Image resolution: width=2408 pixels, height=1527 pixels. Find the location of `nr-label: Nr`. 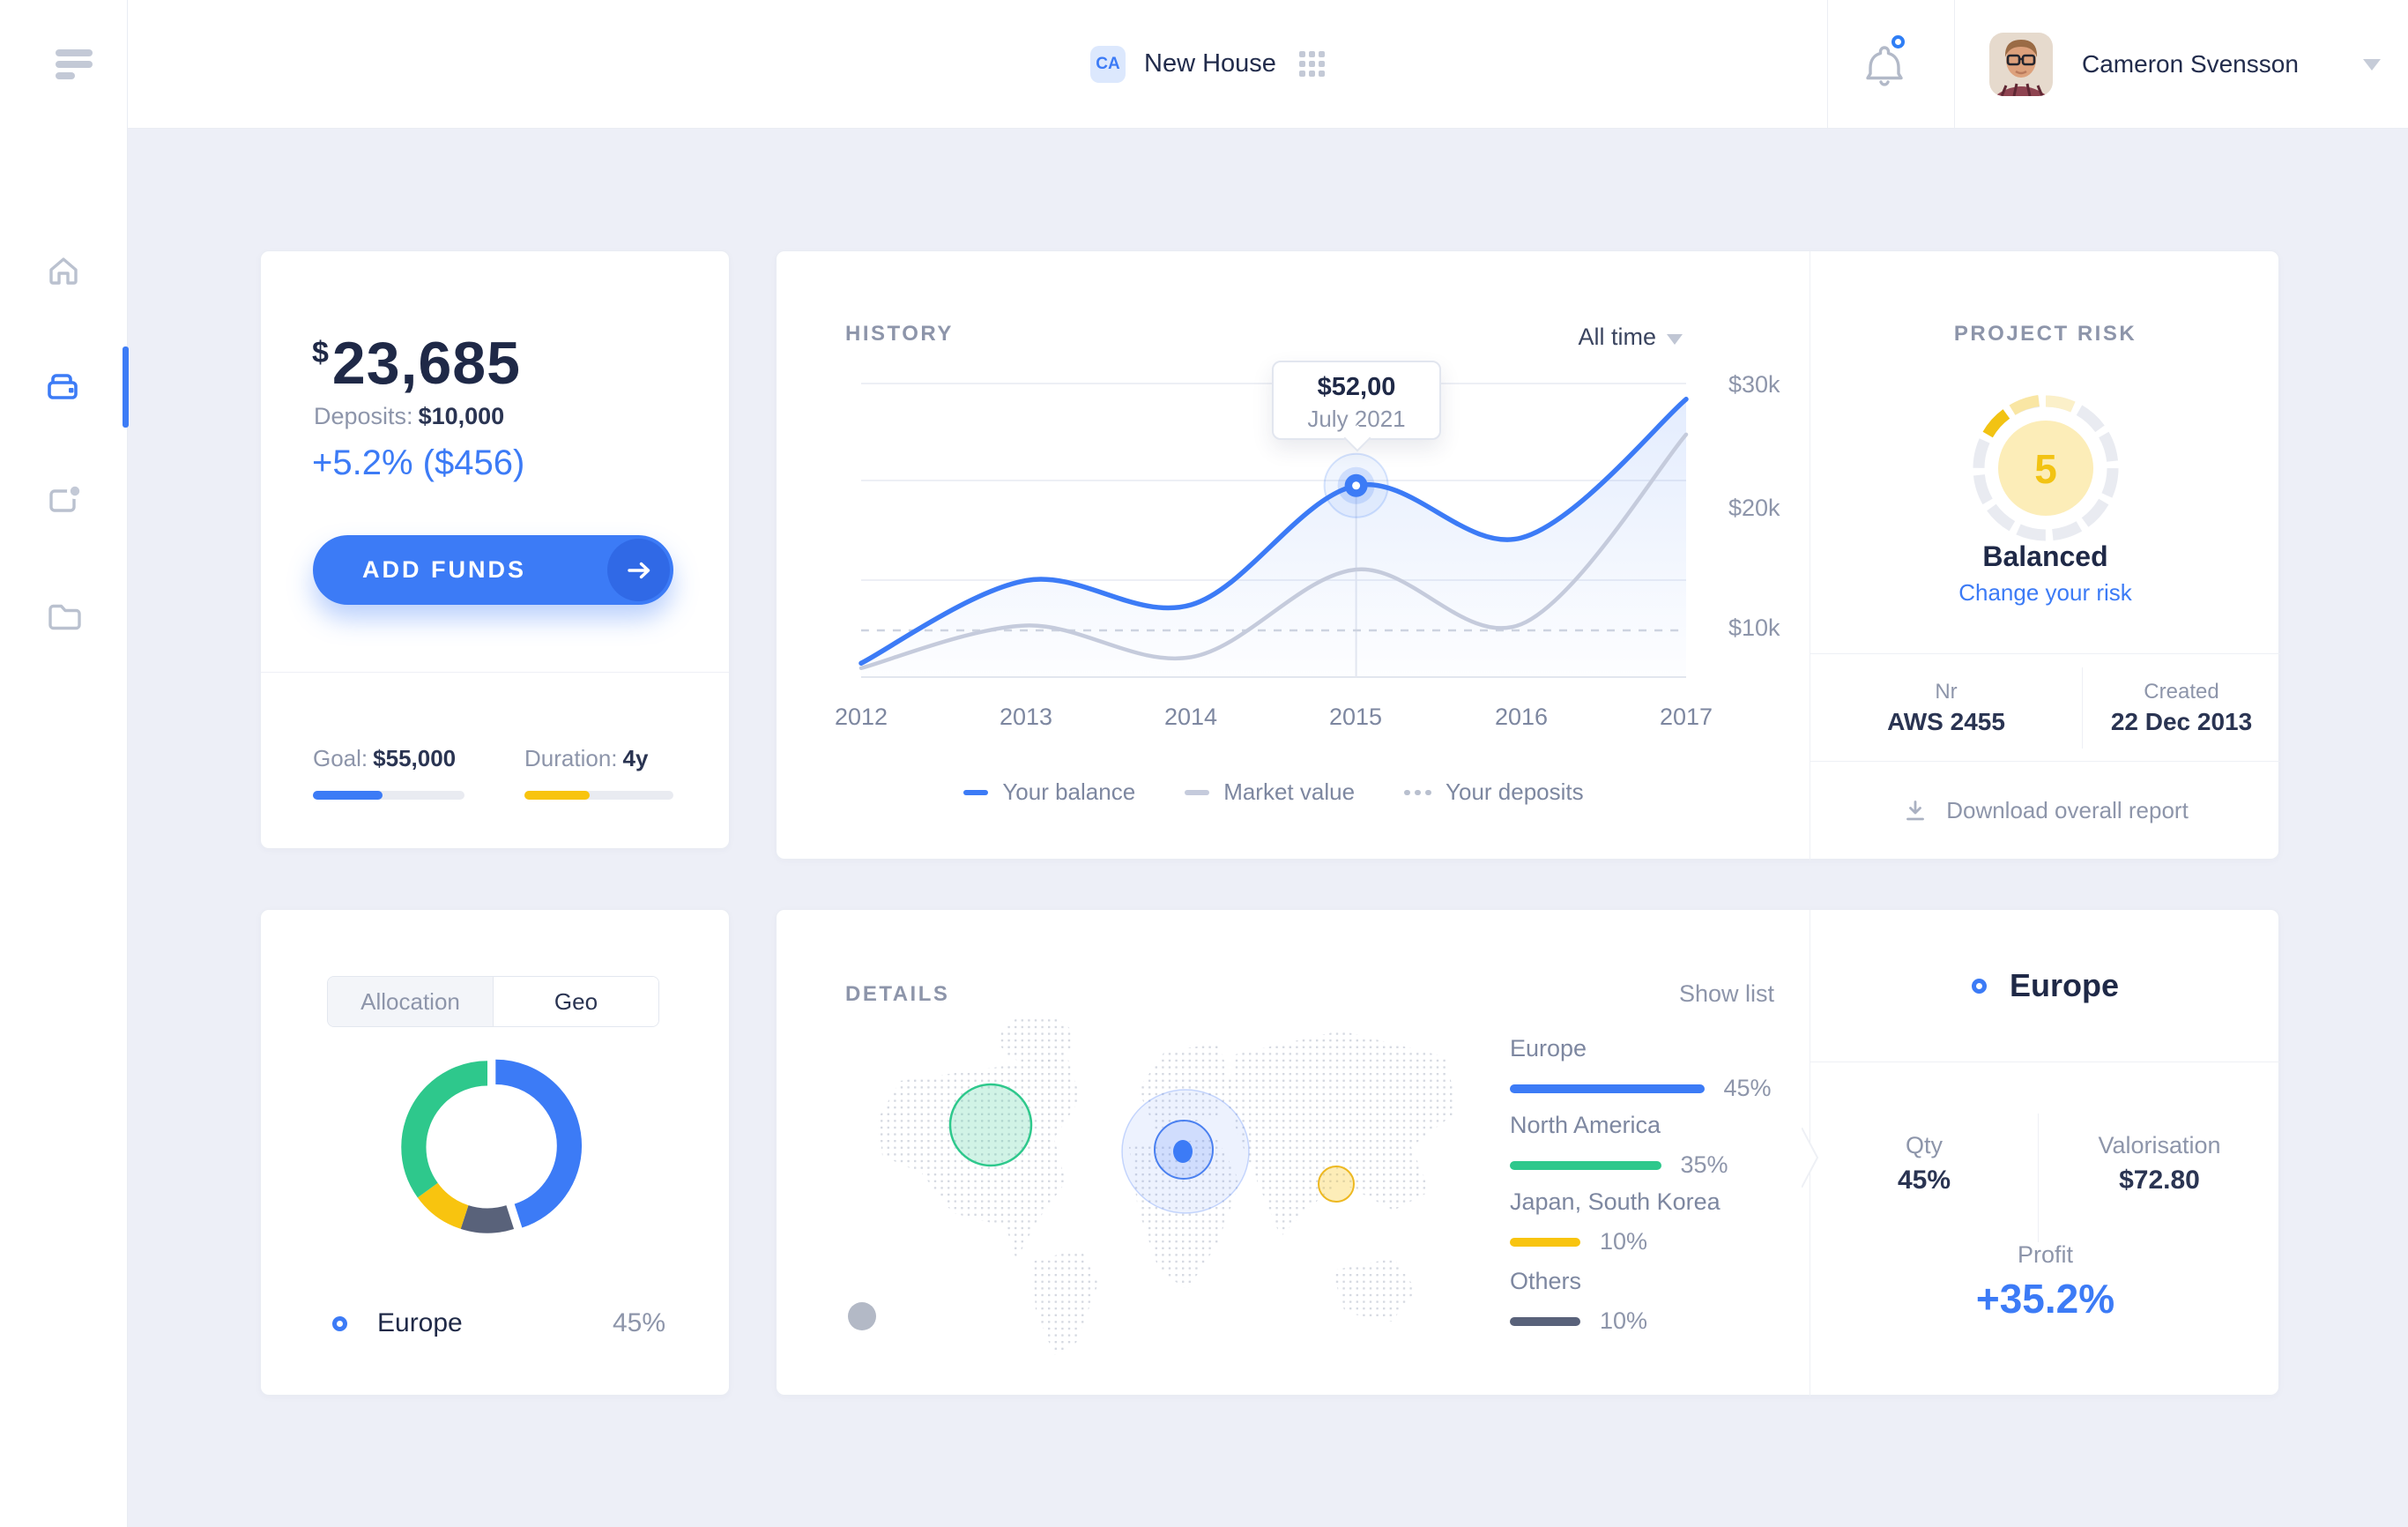

nr-label: Nr is located at coordinates (1946, 692).